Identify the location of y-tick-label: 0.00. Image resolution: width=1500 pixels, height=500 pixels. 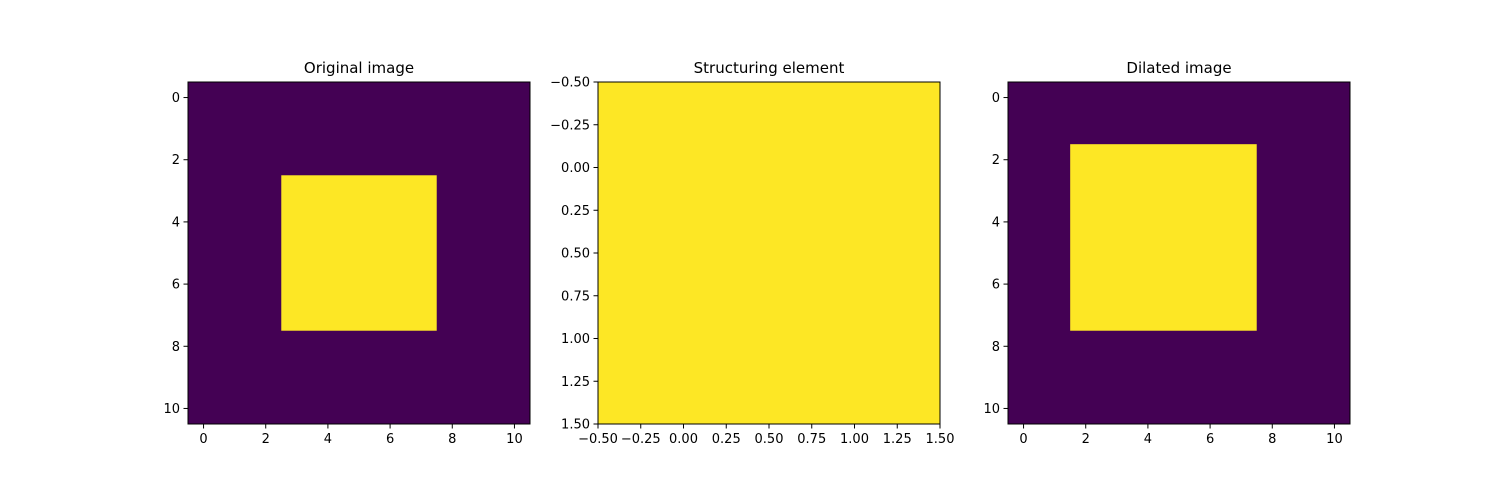
(575, 168).